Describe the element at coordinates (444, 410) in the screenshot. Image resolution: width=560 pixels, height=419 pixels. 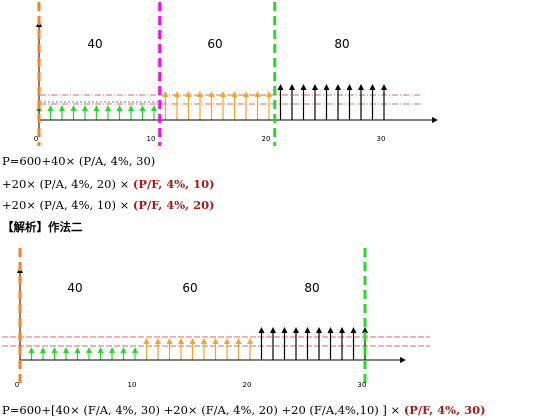
I see `formula2-factor: (P/F, 4%, 30)` at that location.